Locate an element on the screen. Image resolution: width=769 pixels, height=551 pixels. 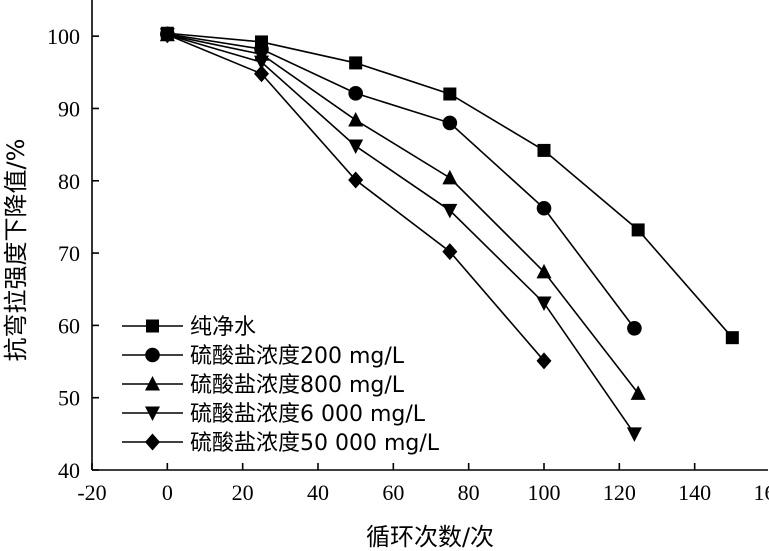
x-tick-label: 20 is located at coordinates (243, 492).